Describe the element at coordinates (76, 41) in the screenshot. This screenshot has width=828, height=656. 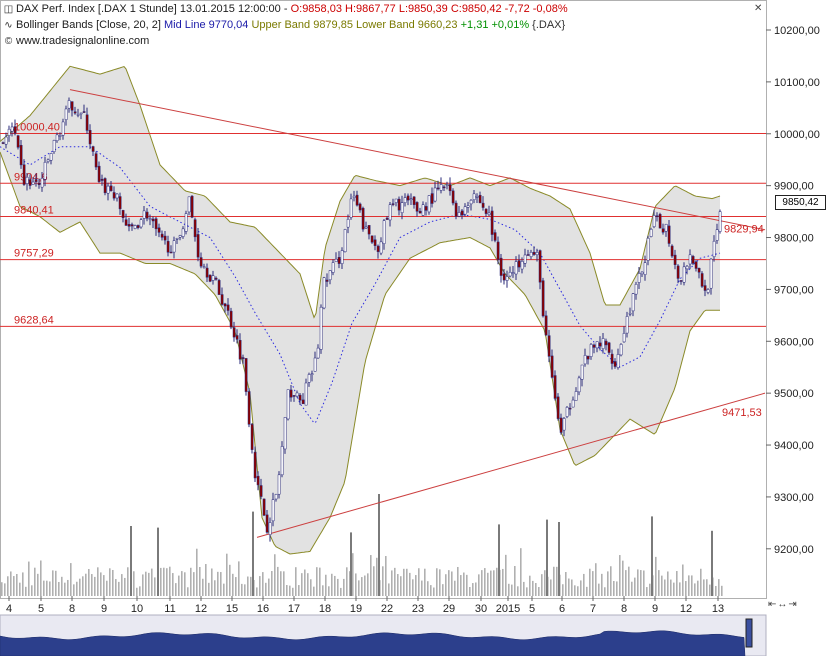
I see `header-line-3: © www.tradesignalonline.com` at that location.